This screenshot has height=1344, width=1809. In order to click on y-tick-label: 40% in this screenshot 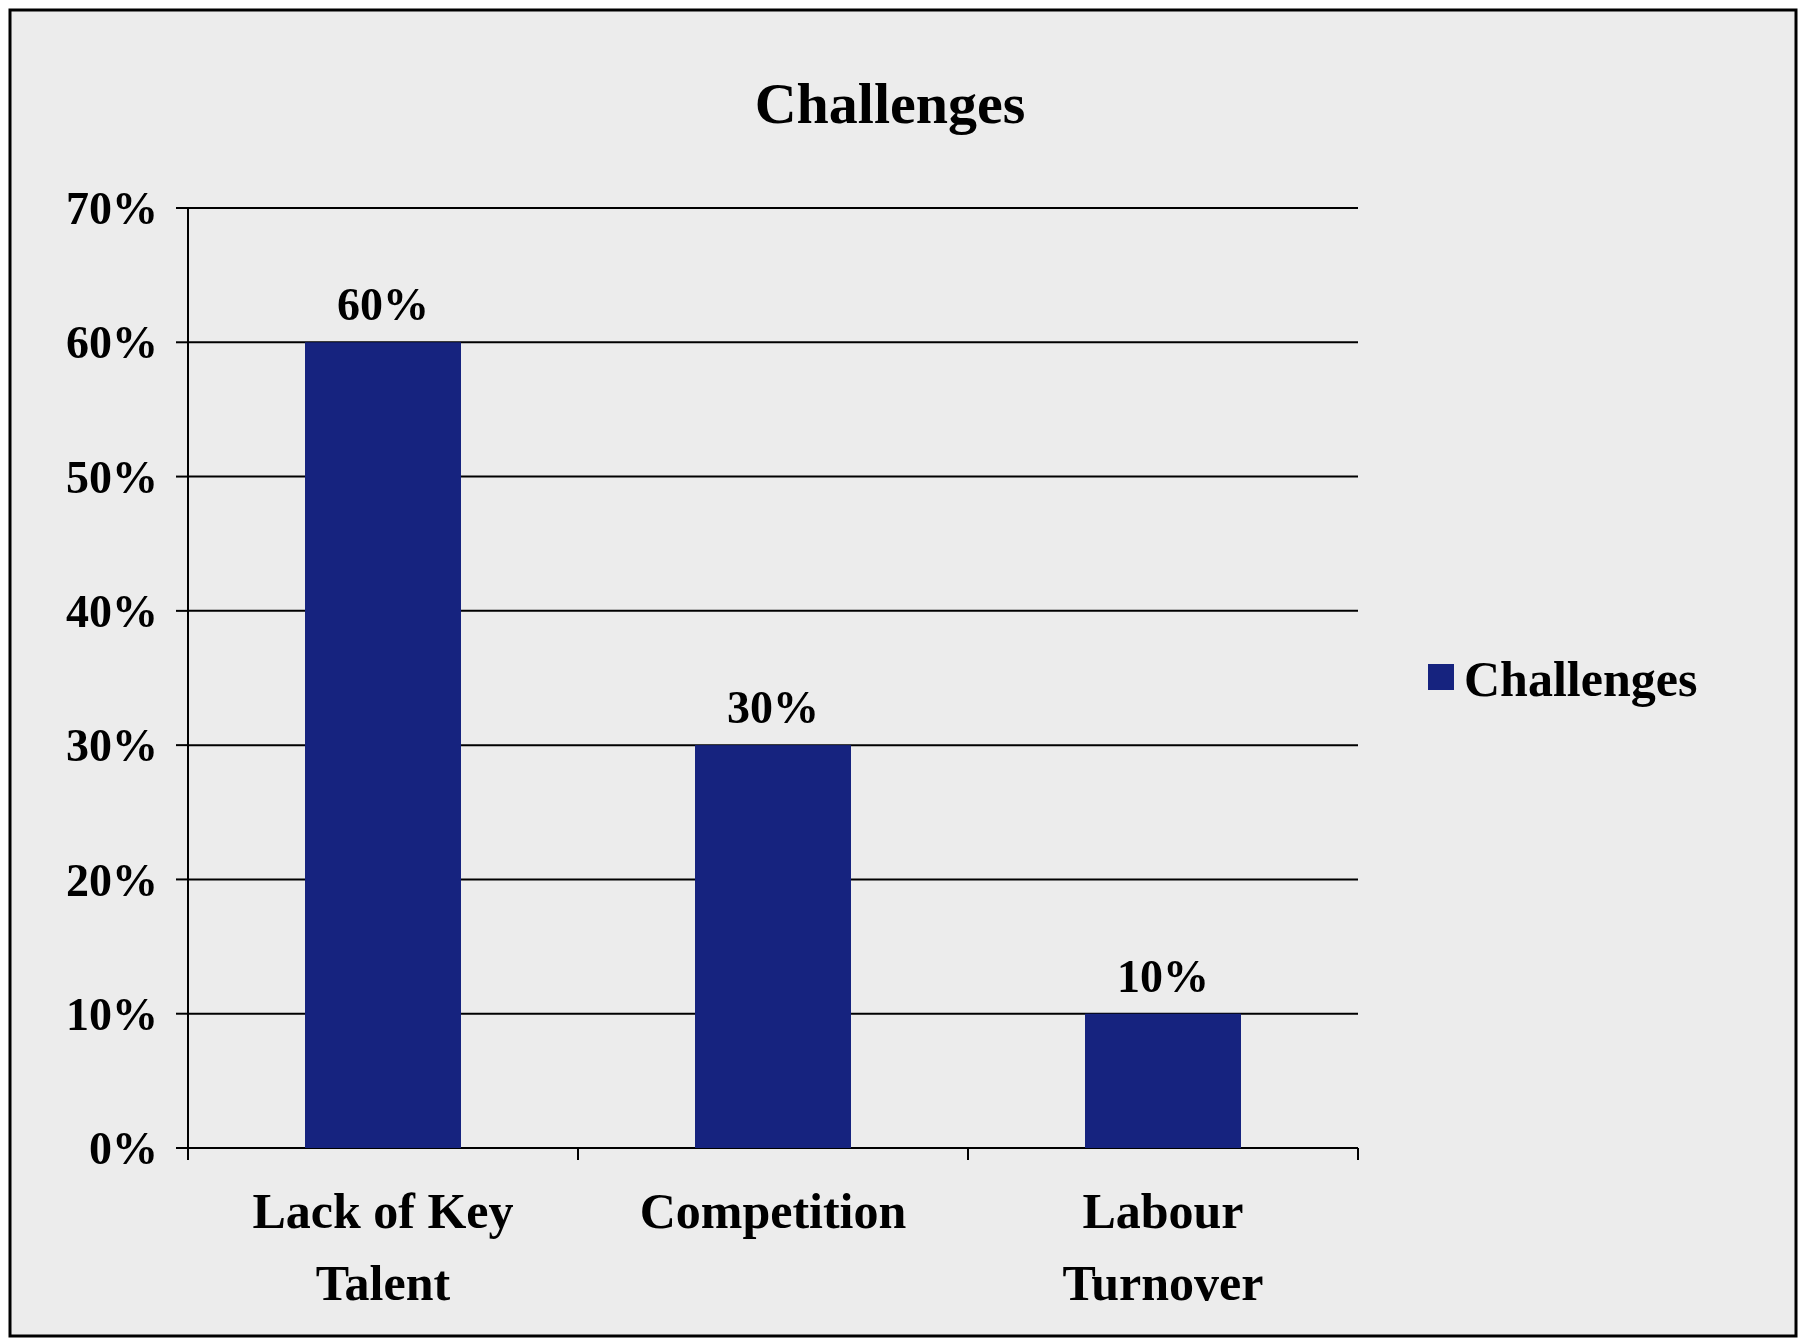, I will do `click(112, 611)`.